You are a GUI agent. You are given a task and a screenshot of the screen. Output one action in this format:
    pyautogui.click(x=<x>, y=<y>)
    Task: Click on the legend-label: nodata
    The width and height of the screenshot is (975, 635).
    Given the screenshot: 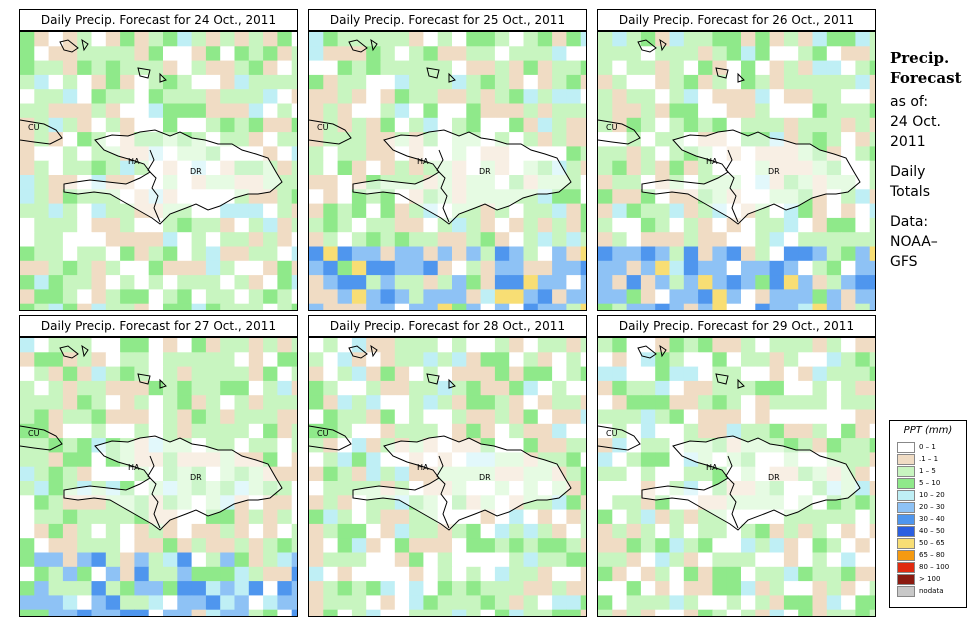 What is the action you would take?
    pyautogui.click(x=931, y=591)
    